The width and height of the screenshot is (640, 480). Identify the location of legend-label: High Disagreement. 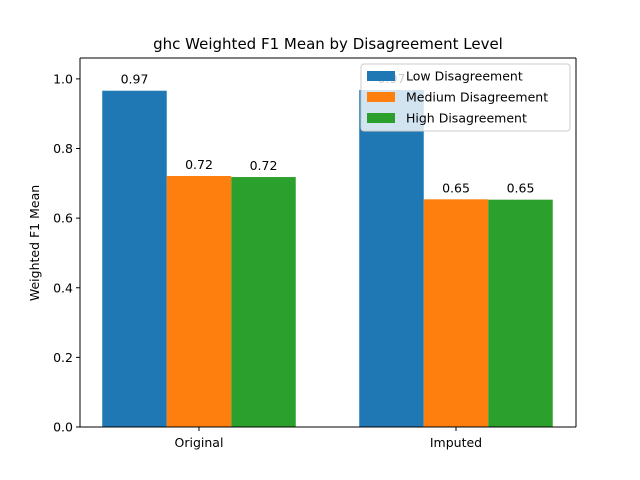
(466, 118).